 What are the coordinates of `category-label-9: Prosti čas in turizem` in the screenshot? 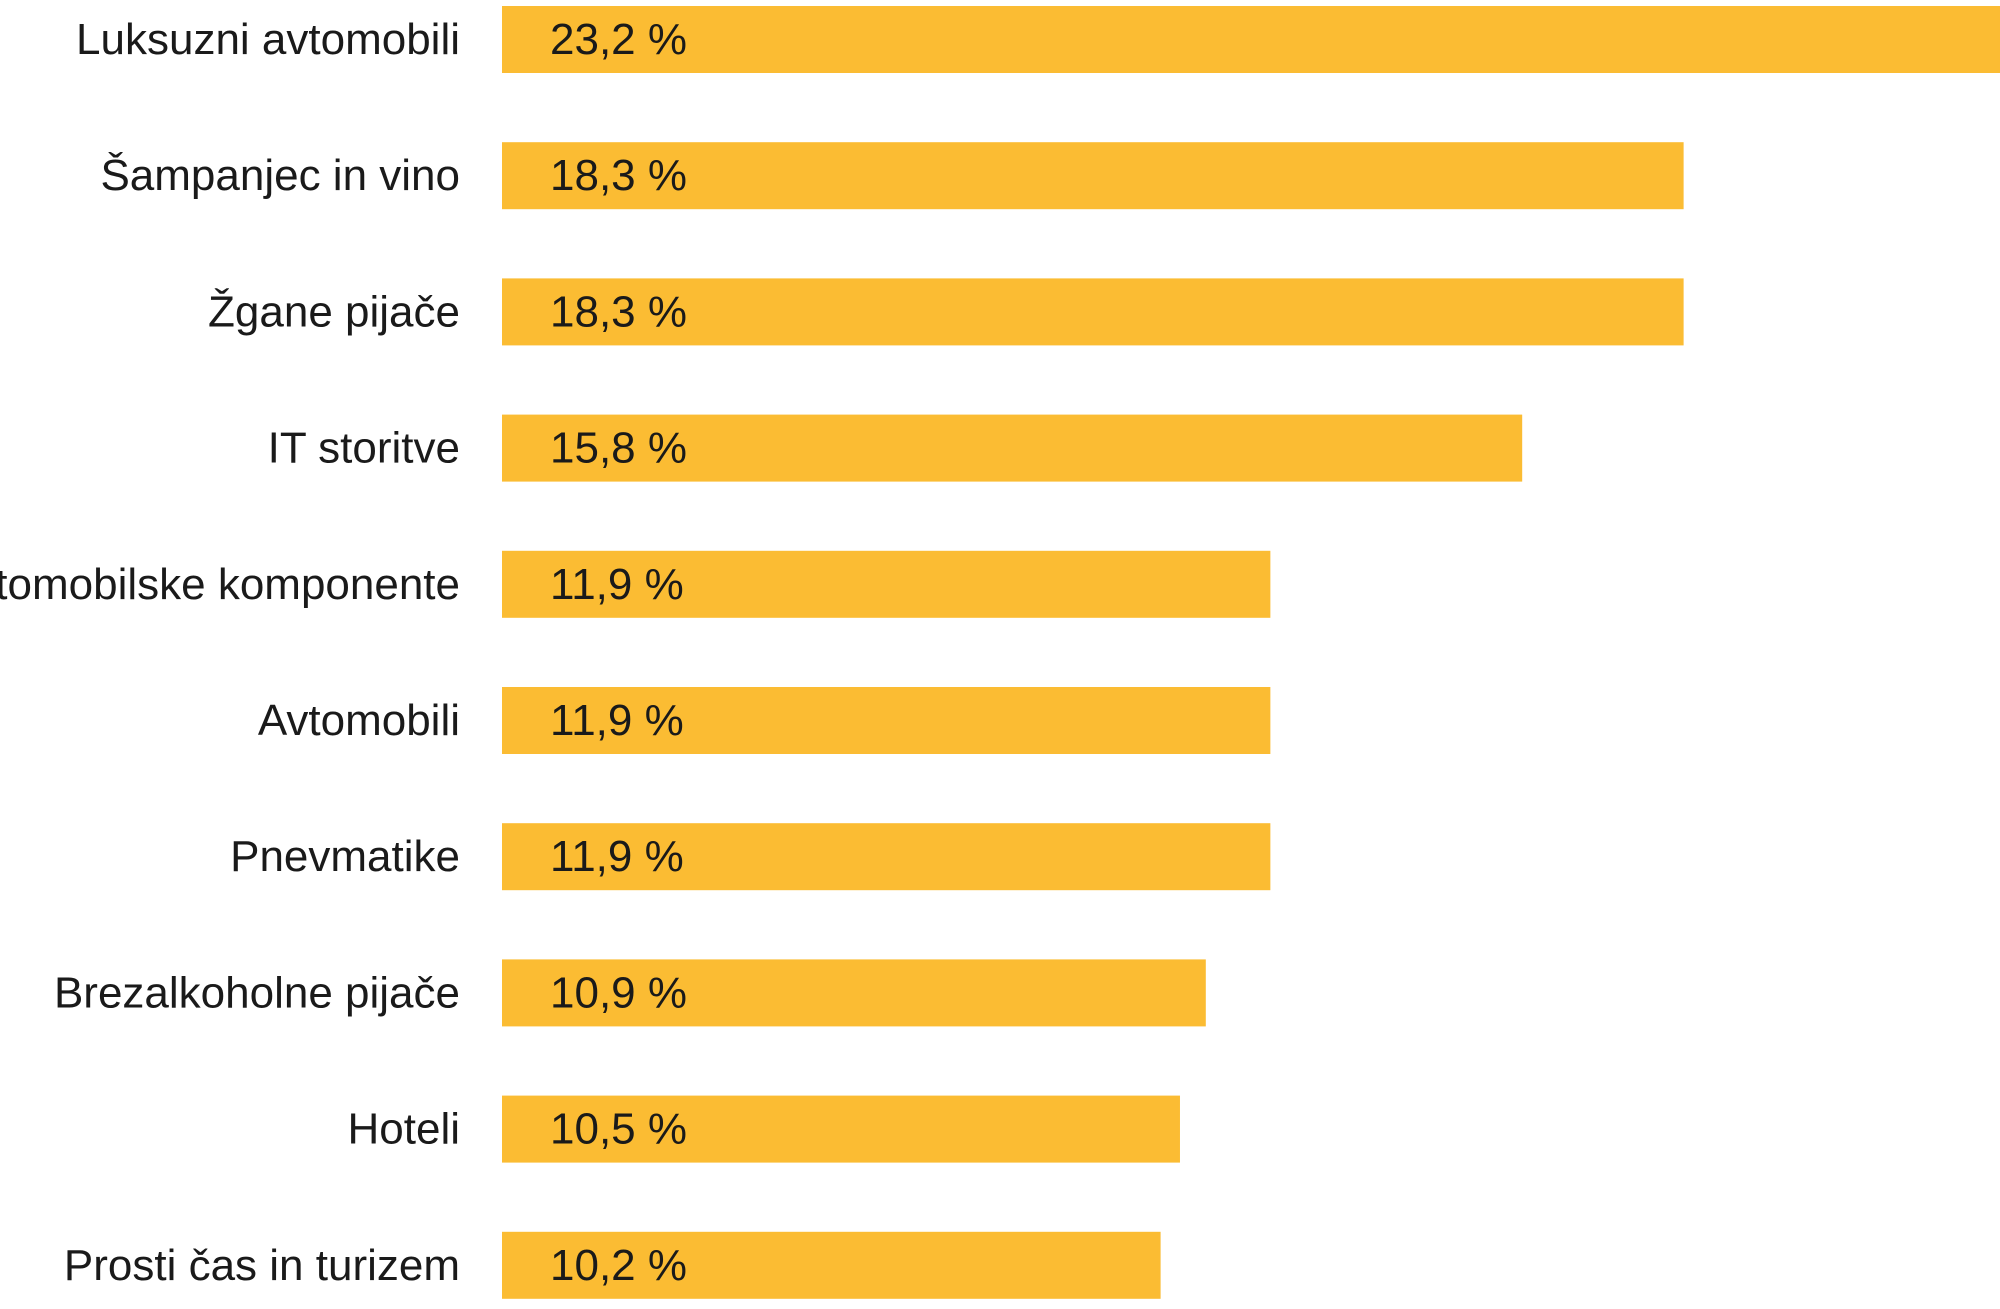 It's located at (262, 1265).